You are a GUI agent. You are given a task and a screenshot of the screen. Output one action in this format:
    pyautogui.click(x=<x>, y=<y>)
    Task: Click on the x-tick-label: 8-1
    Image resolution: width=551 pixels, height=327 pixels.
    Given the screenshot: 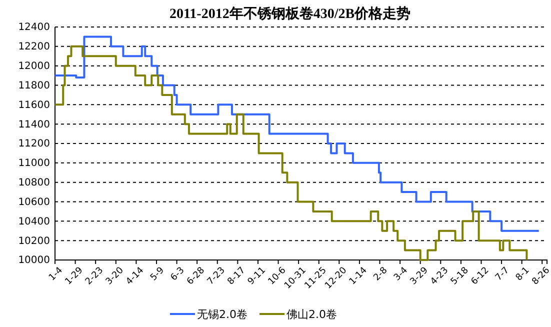 What is the action you would take?
    pyautogui.click(x=523, y=275)
    